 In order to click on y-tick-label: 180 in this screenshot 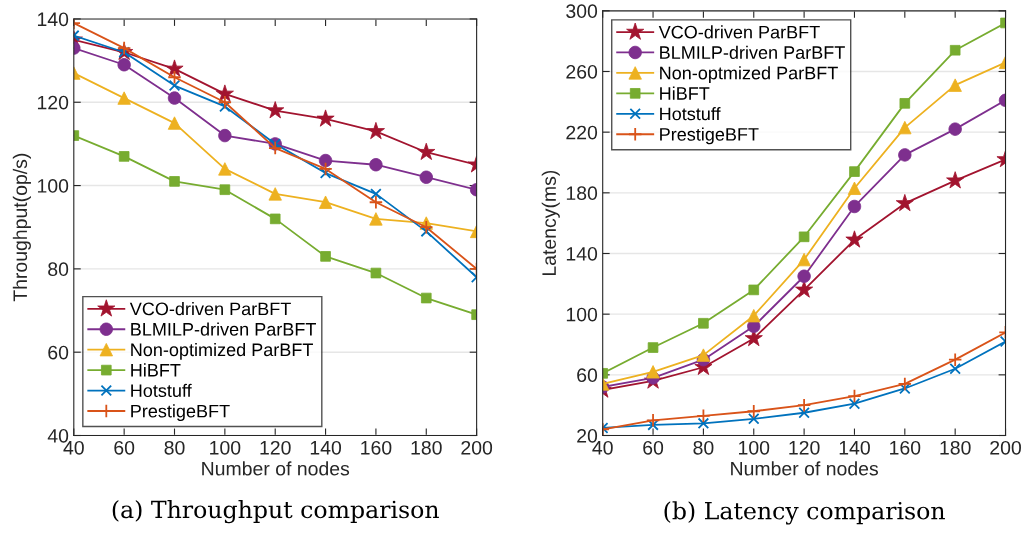, I will do `click(582, 193)`.